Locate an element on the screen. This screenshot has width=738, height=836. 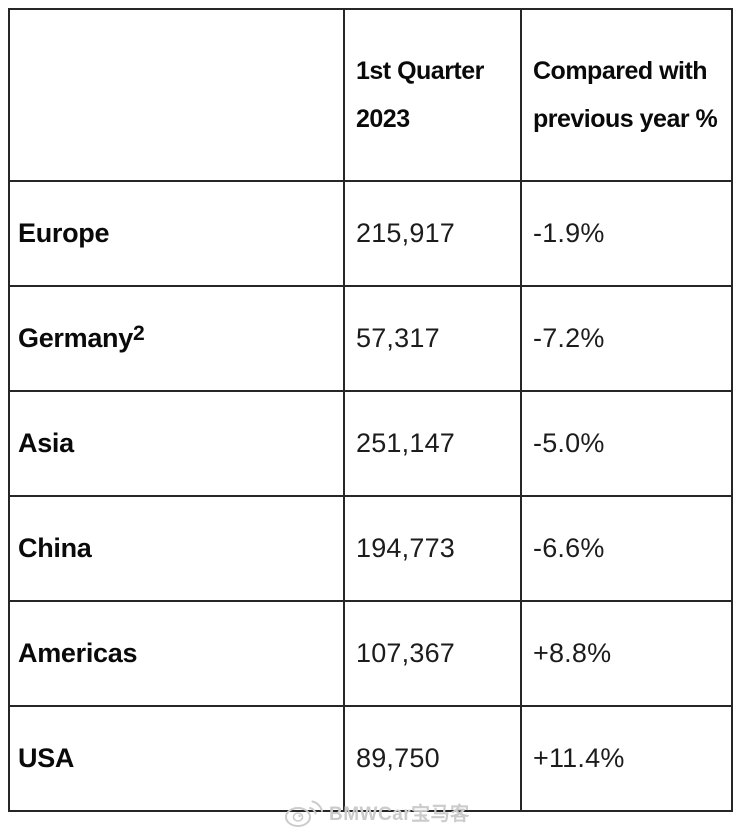
region-text: Asia is located at coordinates (46, 443).